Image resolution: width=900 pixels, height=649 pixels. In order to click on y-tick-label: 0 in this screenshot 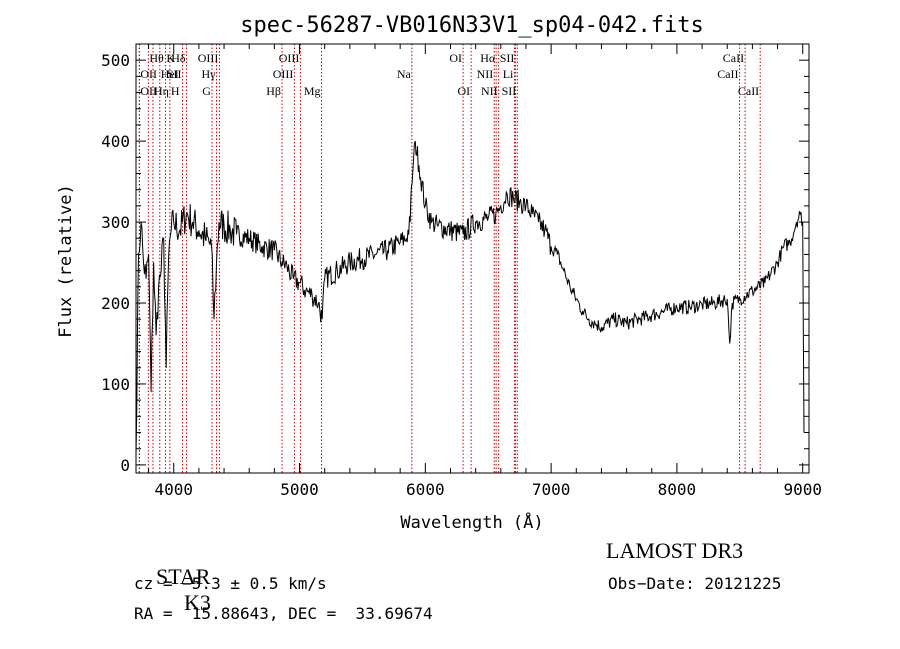, I will do `click(125, 465)`.